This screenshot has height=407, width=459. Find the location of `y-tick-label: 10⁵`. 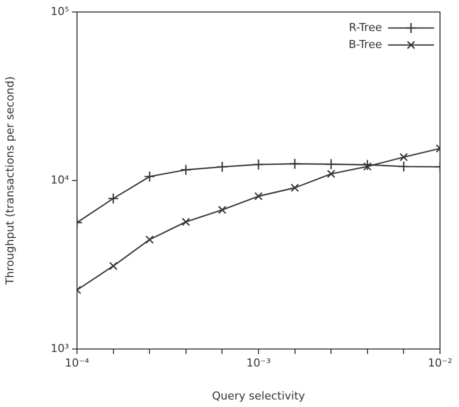

y-tick-label: 10⁵ is located at coordinates (59, 11).